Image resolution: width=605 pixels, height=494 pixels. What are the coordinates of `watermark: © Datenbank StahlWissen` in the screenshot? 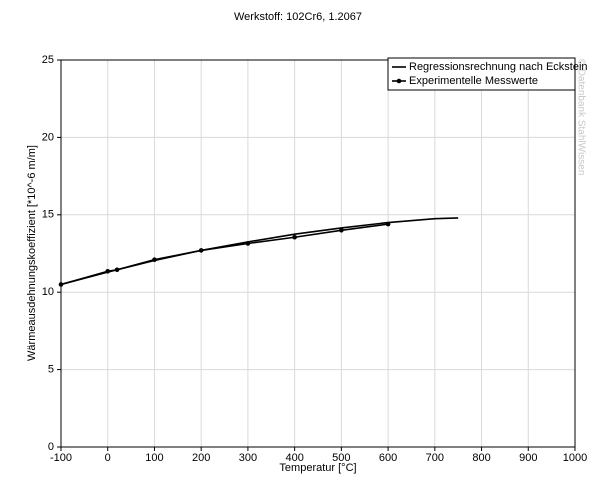 It's located at (580, 117).